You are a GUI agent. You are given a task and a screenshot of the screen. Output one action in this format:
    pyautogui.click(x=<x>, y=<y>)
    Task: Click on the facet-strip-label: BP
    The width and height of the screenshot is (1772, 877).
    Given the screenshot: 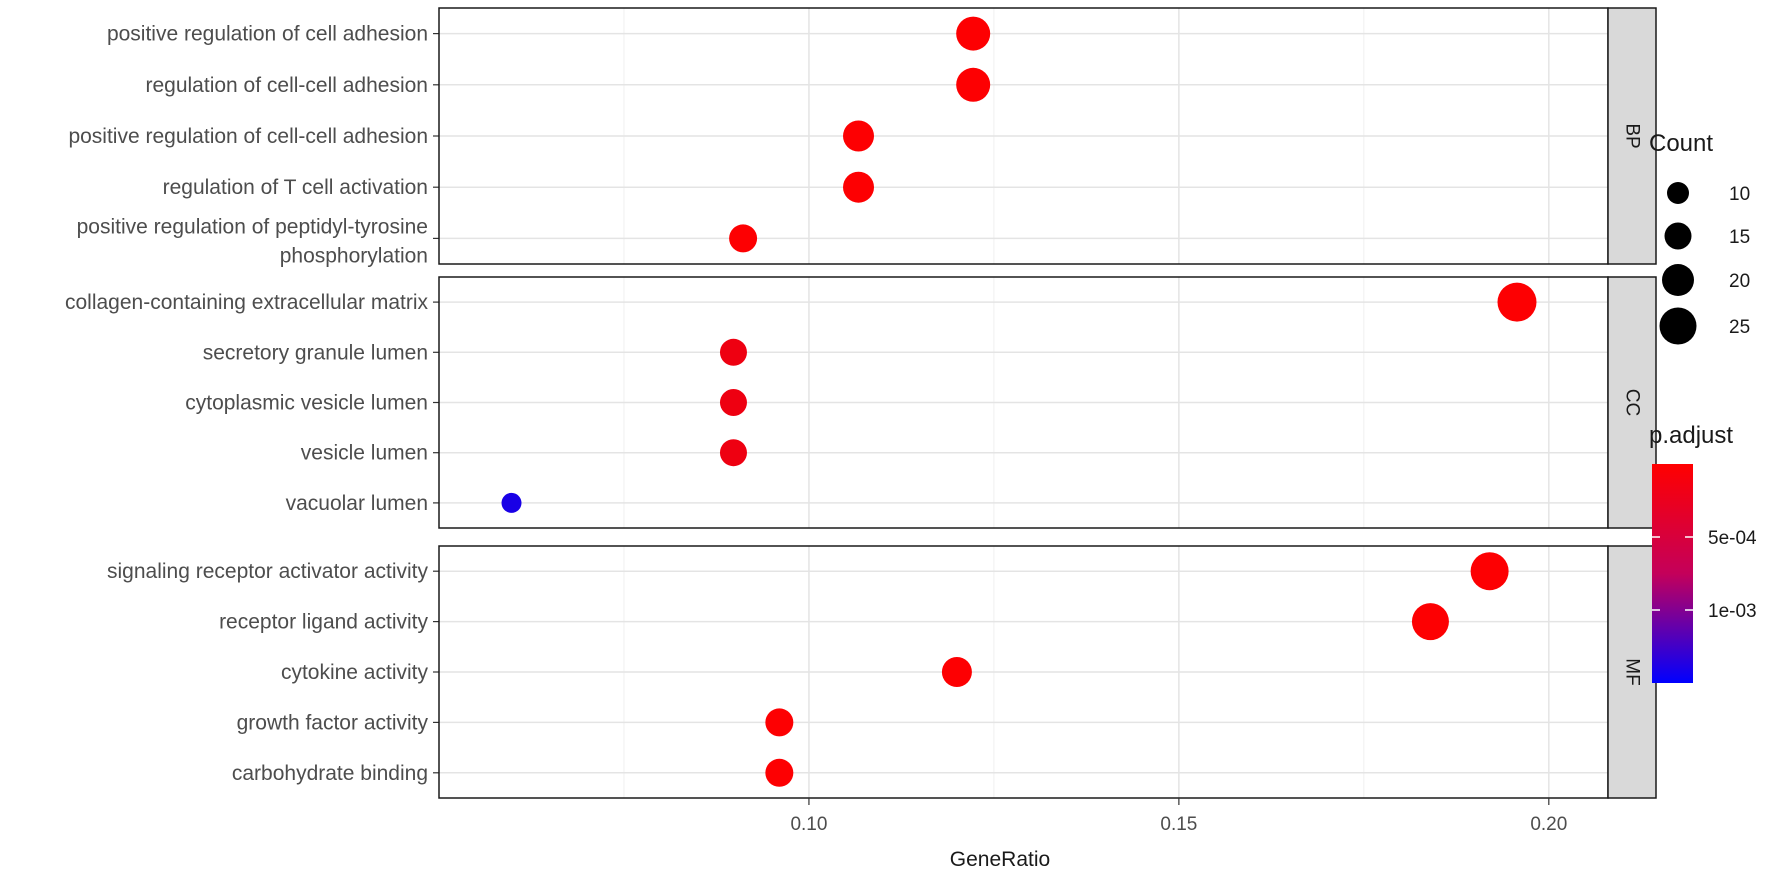 What is the action you would take?
    pyautogui.click(x=1632, y=135)
    